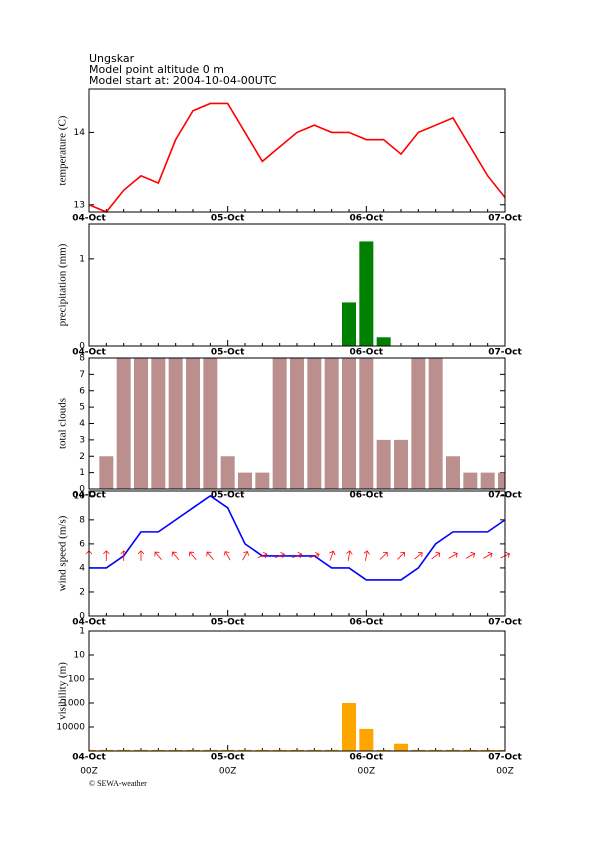 The image size is (594, 841). Describe the element at coordinates (63, 553) in the screenshot. I see `y-axis-title: wind speed (m/s)` at that location.